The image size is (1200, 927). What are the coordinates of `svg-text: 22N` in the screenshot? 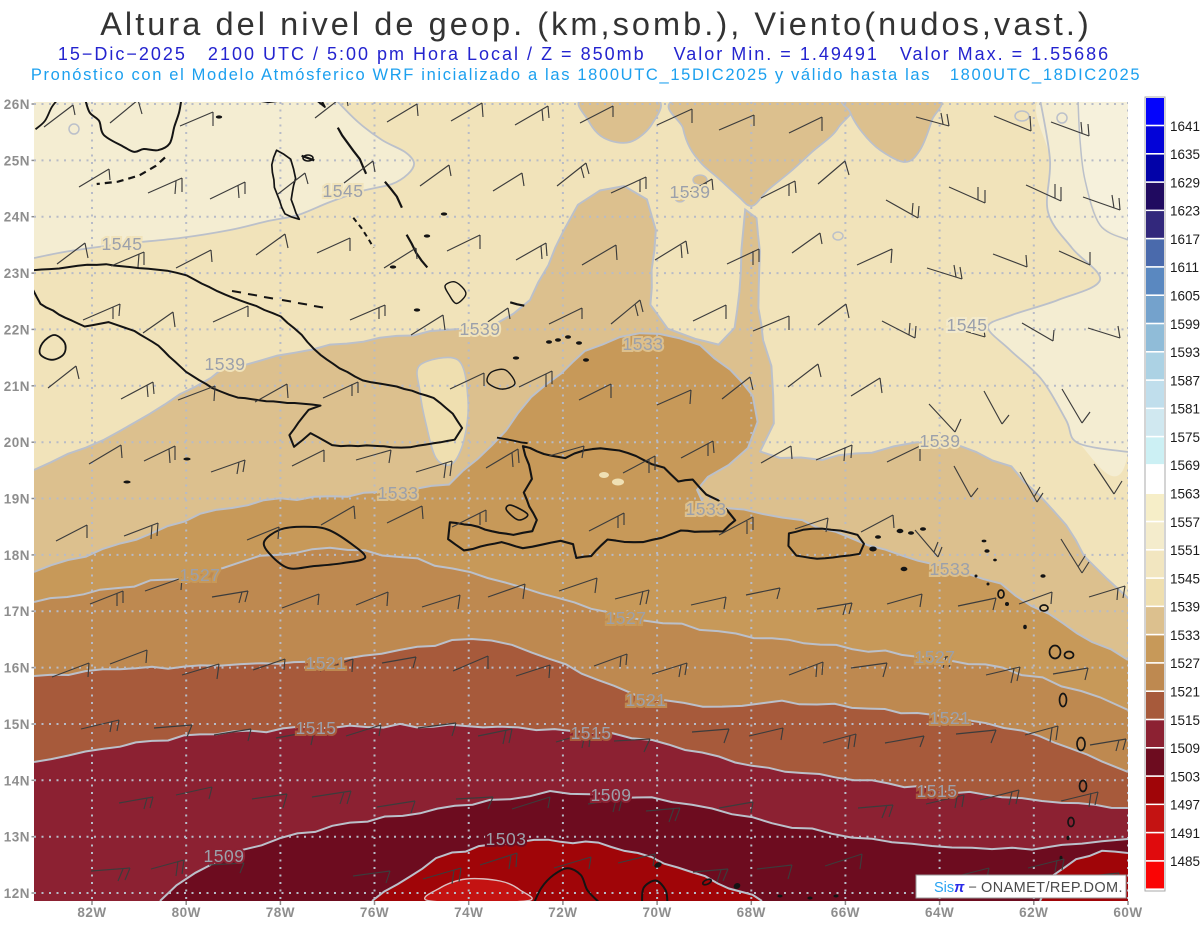 It's located at (17, 329).